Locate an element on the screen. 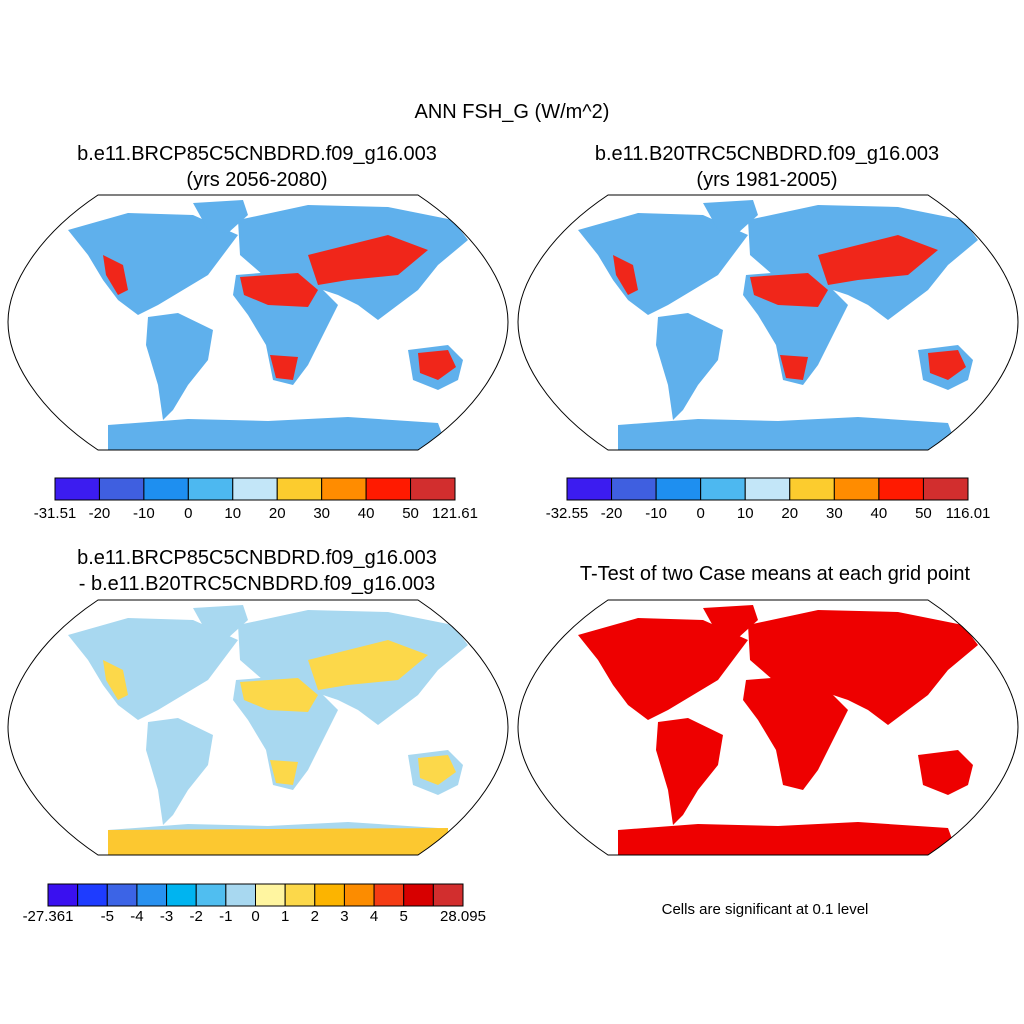  colorbar-label: -4 is located at coordinates (136, 916).